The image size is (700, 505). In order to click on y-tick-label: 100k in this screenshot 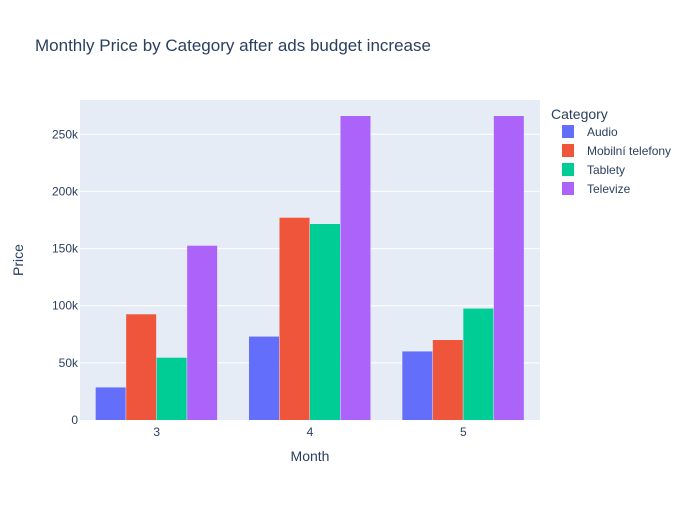, I will do `click(65, 306)`.